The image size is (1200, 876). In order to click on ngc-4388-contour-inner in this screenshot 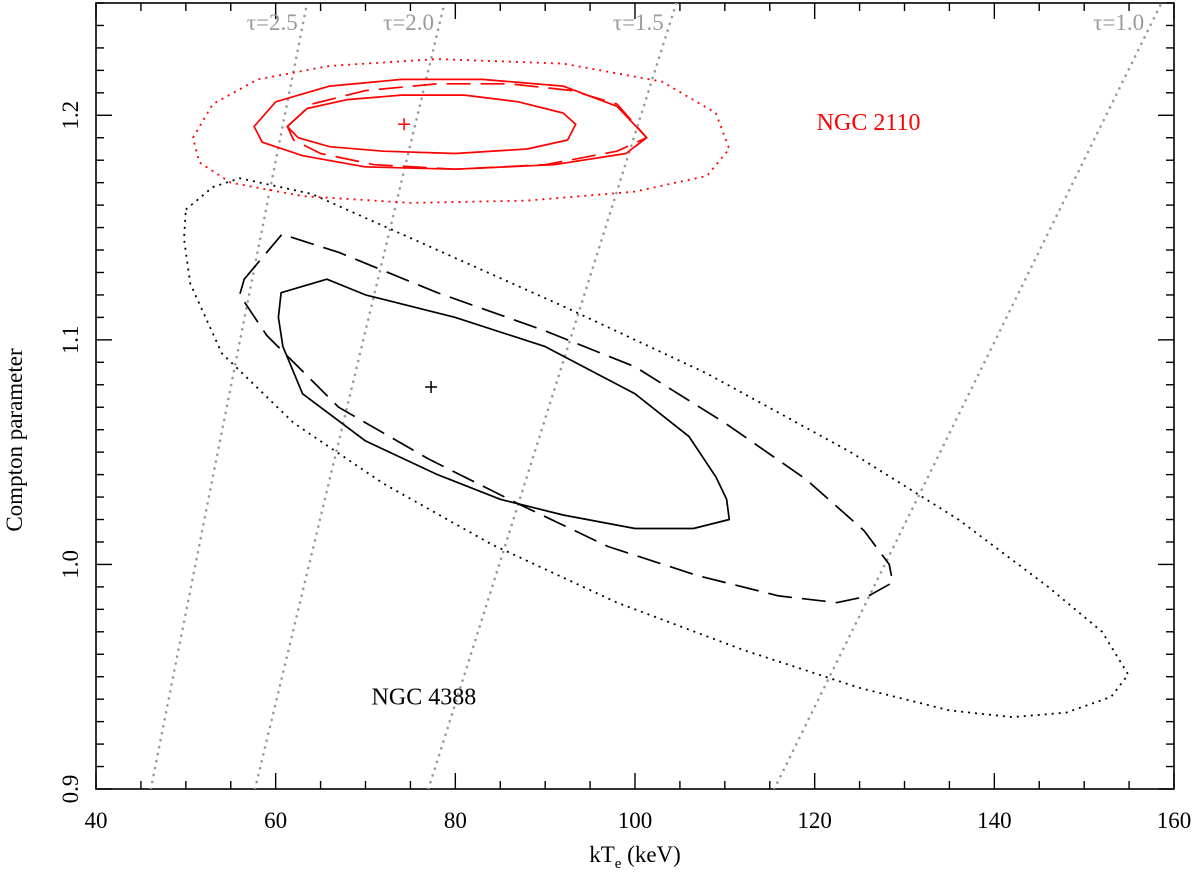, I will do `click(504, 404)`.